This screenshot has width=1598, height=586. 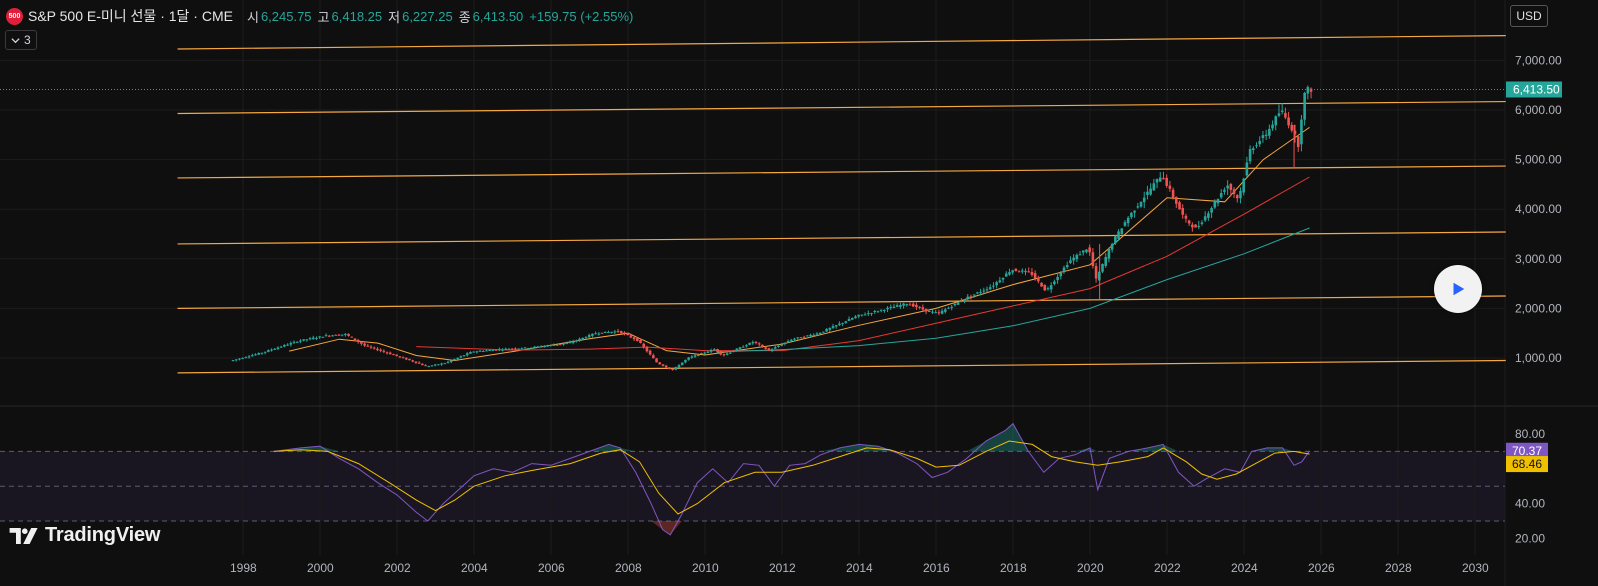 I want to click on symbol-title: S&P 500 E-미니 선물 · 1달 · CME, so click(x=130, y=16).